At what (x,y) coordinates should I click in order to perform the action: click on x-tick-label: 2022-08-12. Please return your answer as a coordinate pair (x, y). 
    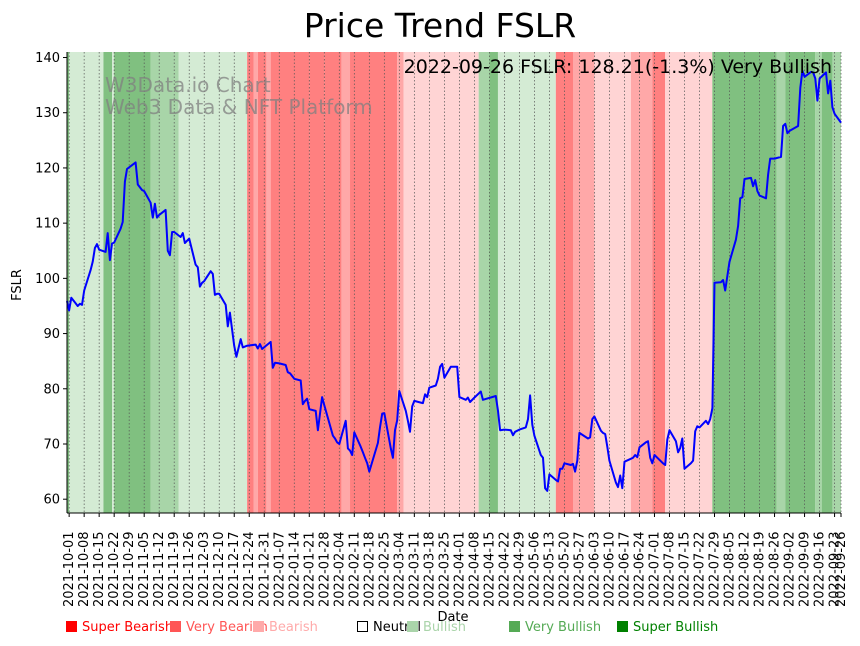
    Looking at the image, I should click on (745, 569).